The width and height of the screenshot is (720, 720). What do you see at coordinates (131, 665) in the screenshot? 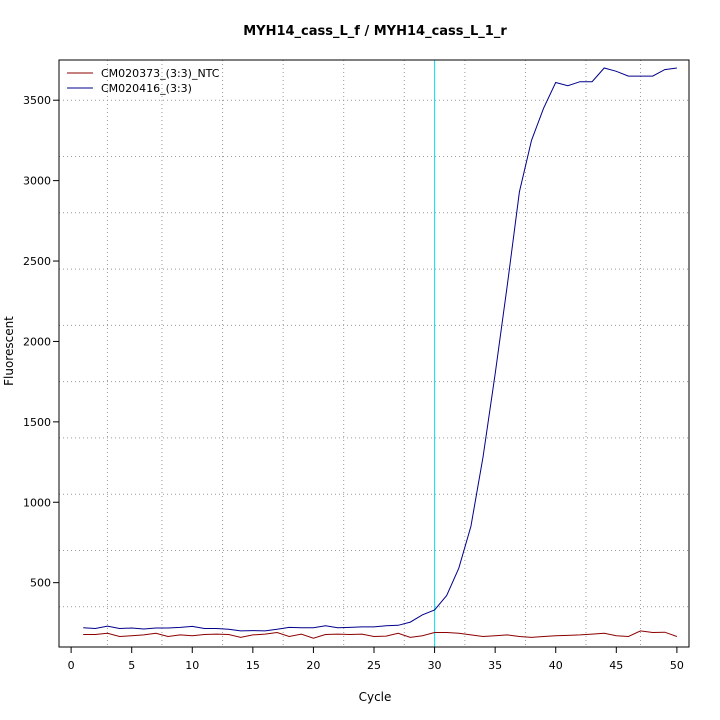
I see `x-tick-label: 5` at bounding box center [131, 665].